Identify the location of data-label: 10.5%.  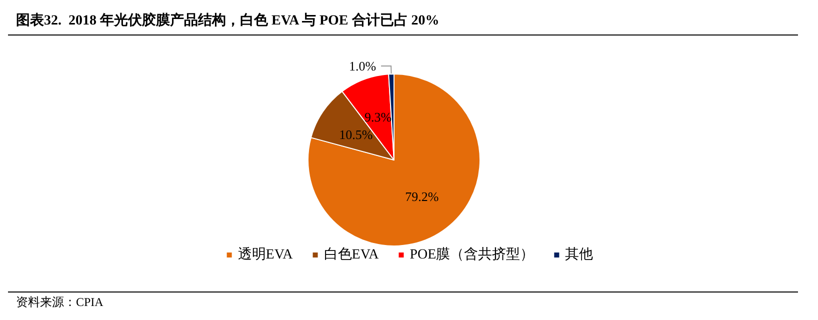
(356, 134).